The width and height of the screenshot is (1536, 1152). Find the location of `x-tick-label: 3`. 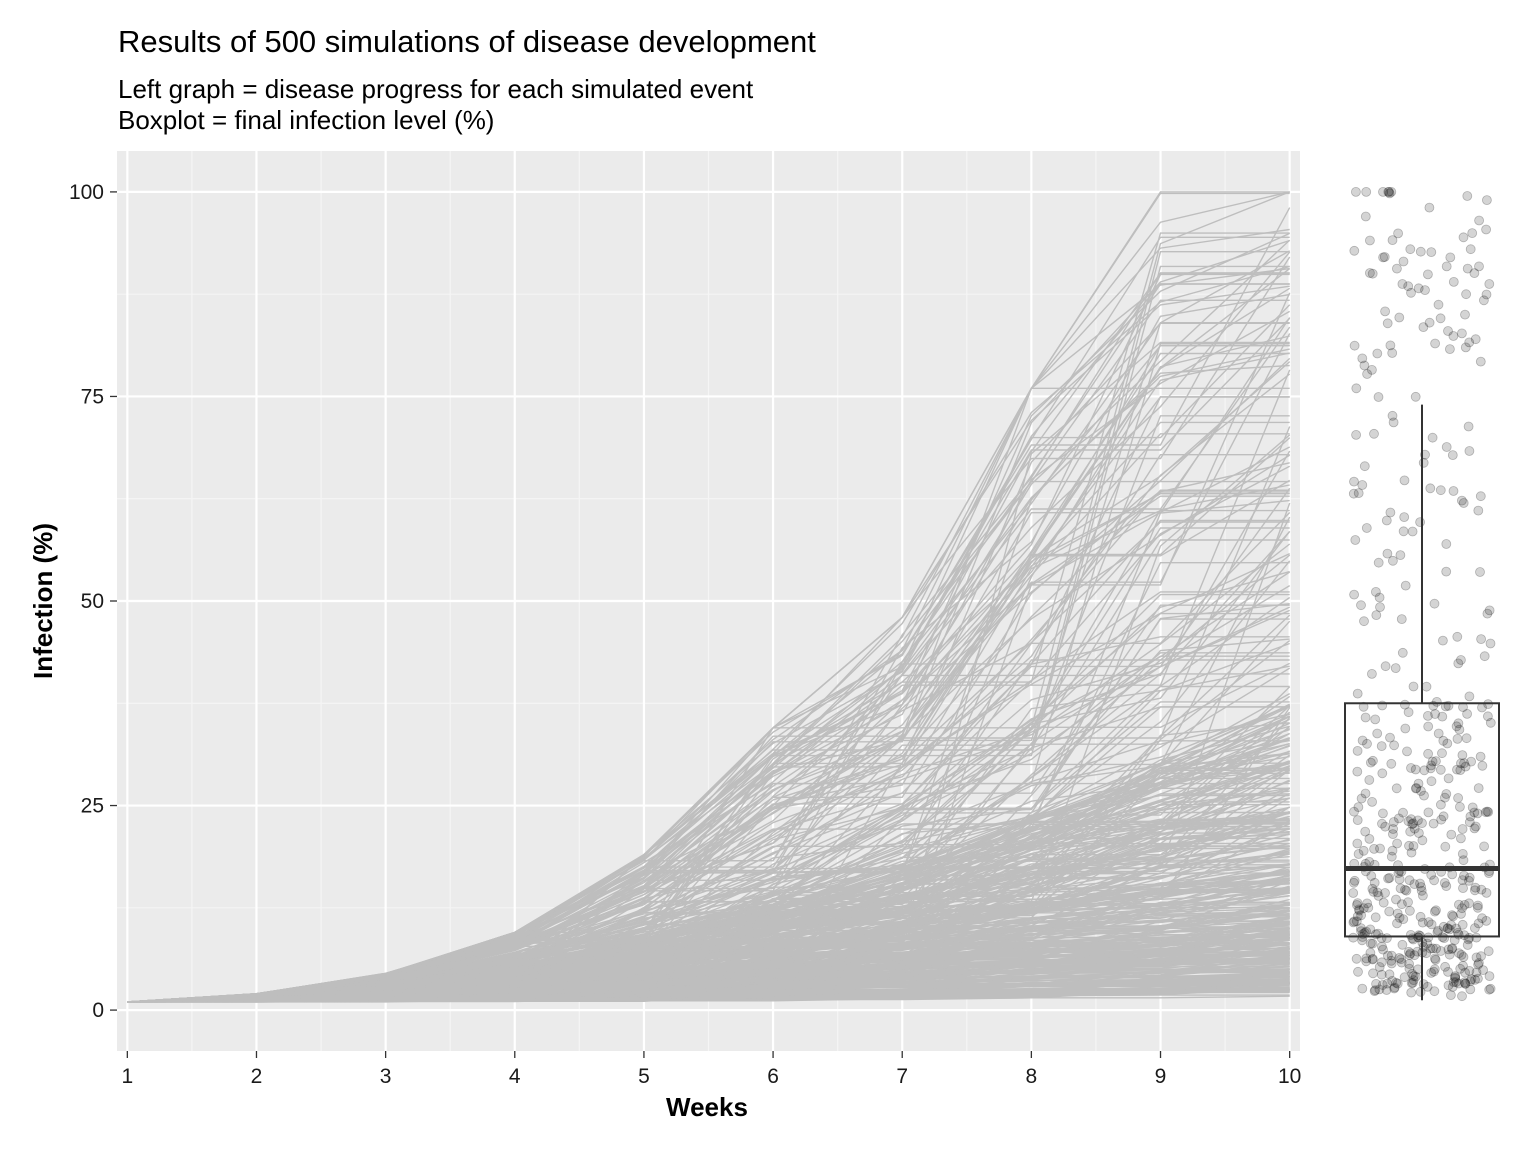

x-tick-label: 3 is located at coordinates (386, 1076).